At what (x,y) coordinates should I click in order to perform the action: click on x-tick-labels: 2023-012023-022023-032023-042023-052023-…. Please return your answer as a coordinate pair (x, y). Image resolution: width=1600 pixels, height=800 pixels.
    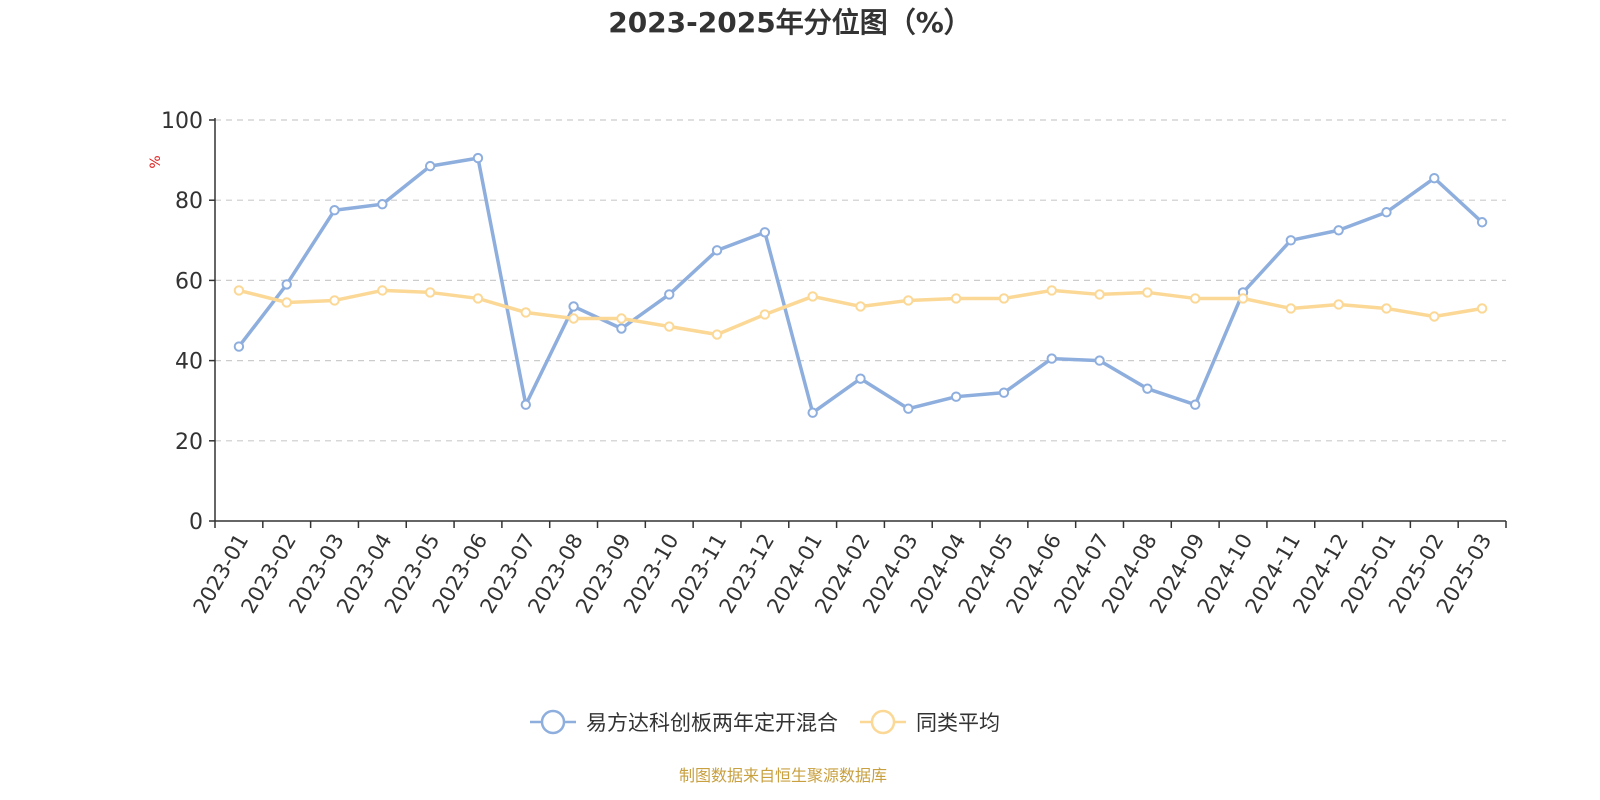
    Looking at the image, I should click on (848, 569).